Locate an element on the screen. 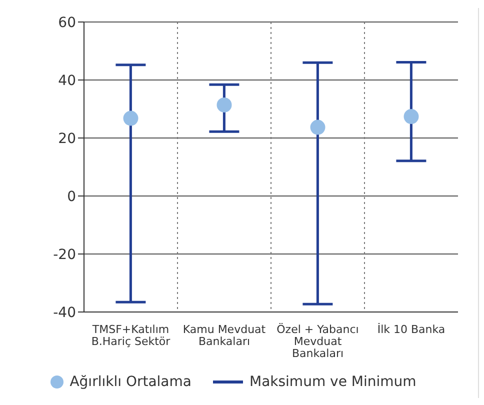  x-tick-label: Kamu Mevduat Bankaları is located at coordinates (224, 335).